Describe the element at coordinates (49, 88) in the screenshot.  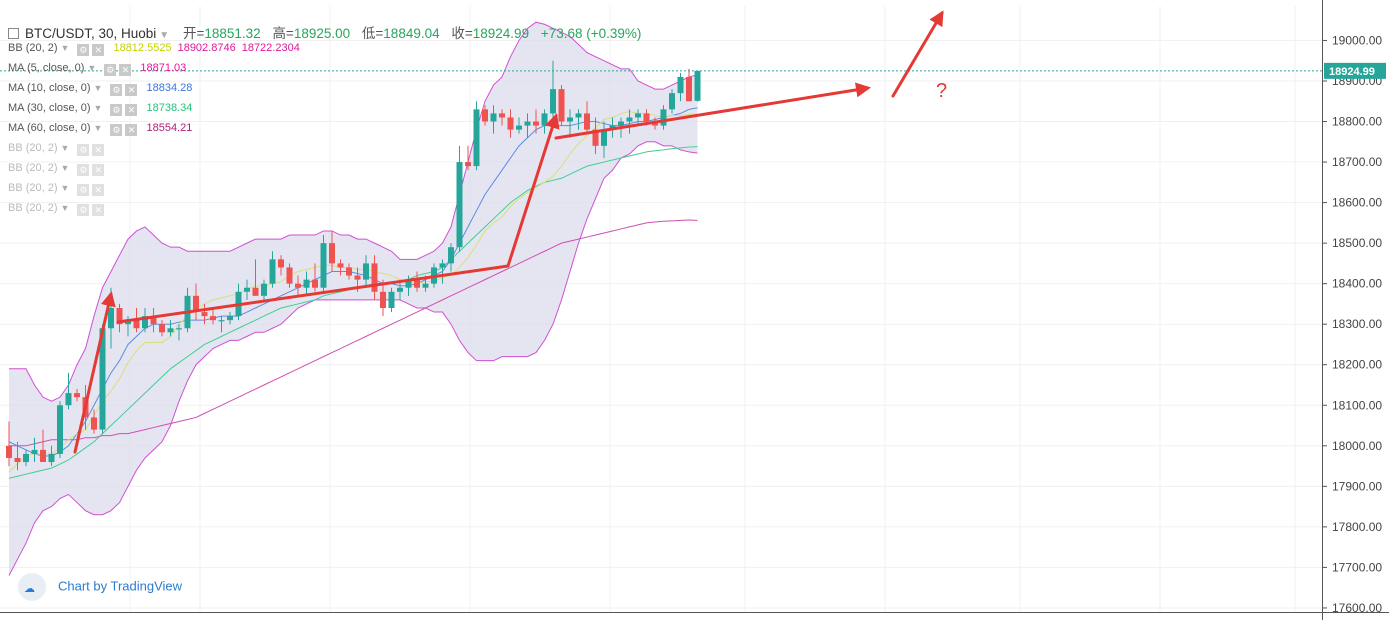
I see `indicator-label: MA (10, close, 0)` at that location.